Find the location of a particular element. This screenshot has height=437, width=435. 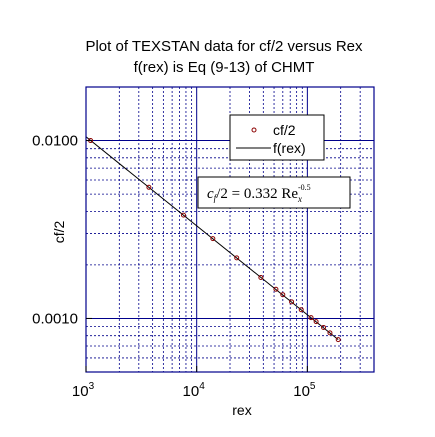

equation-text: cf/2 = 0.332 Rex-0.5 is located at coordinates (259, 193).